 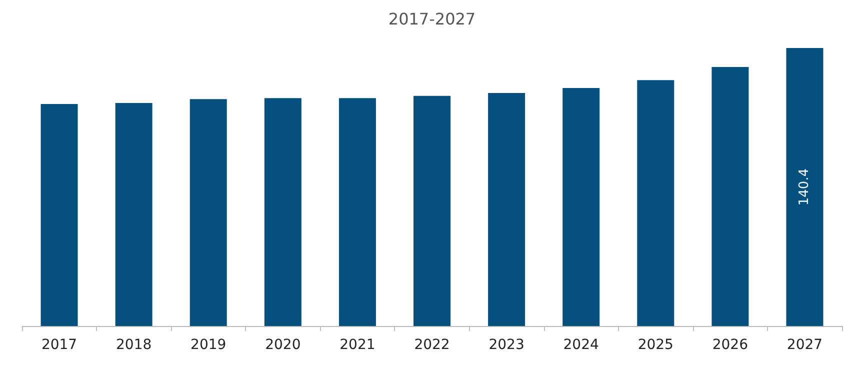 I want to click on data-label: 140.4, so click(x=804, y=187).